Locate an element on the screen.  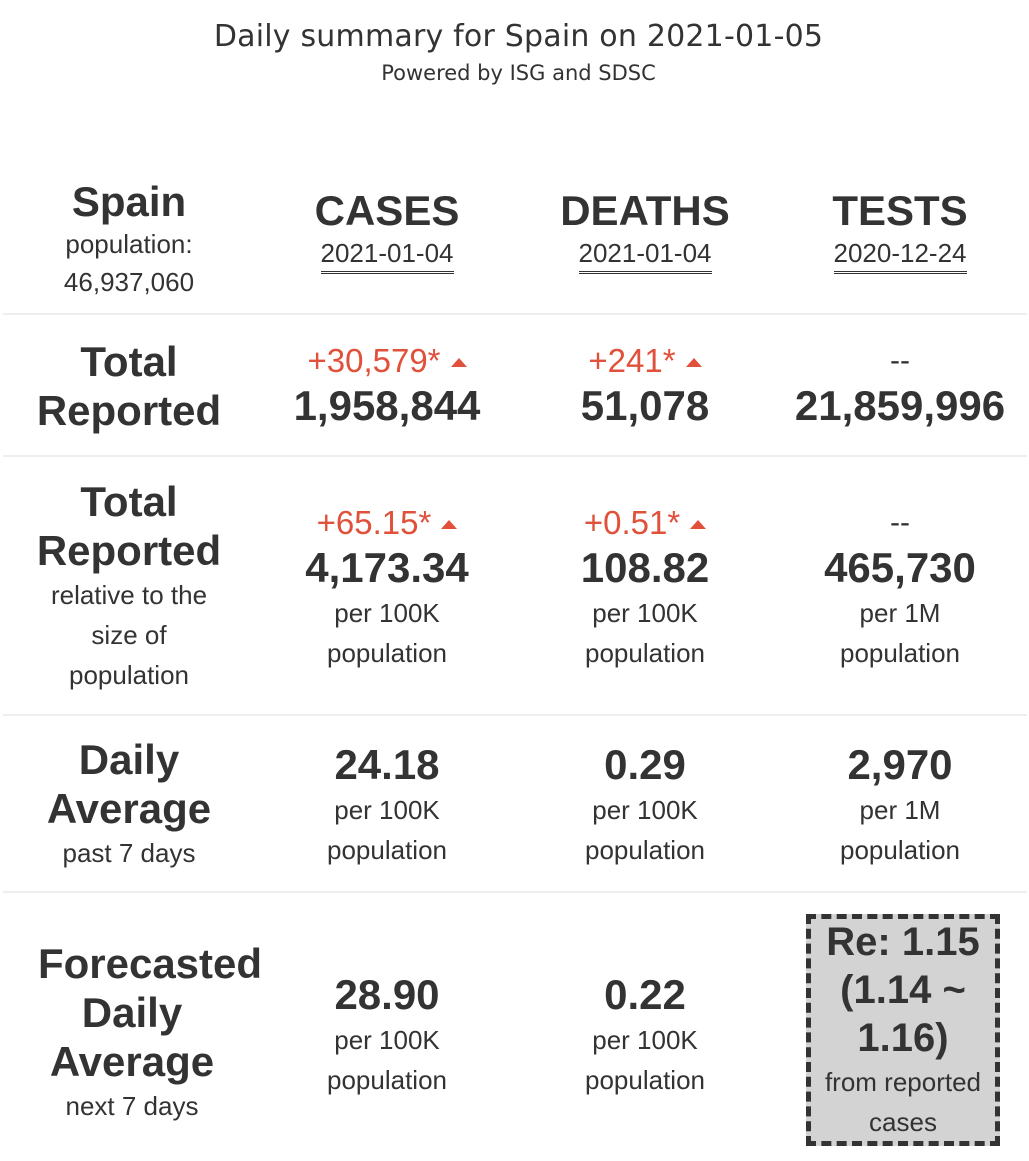
row-sublabel: next 7 days is located at coordinates (132, 1105).